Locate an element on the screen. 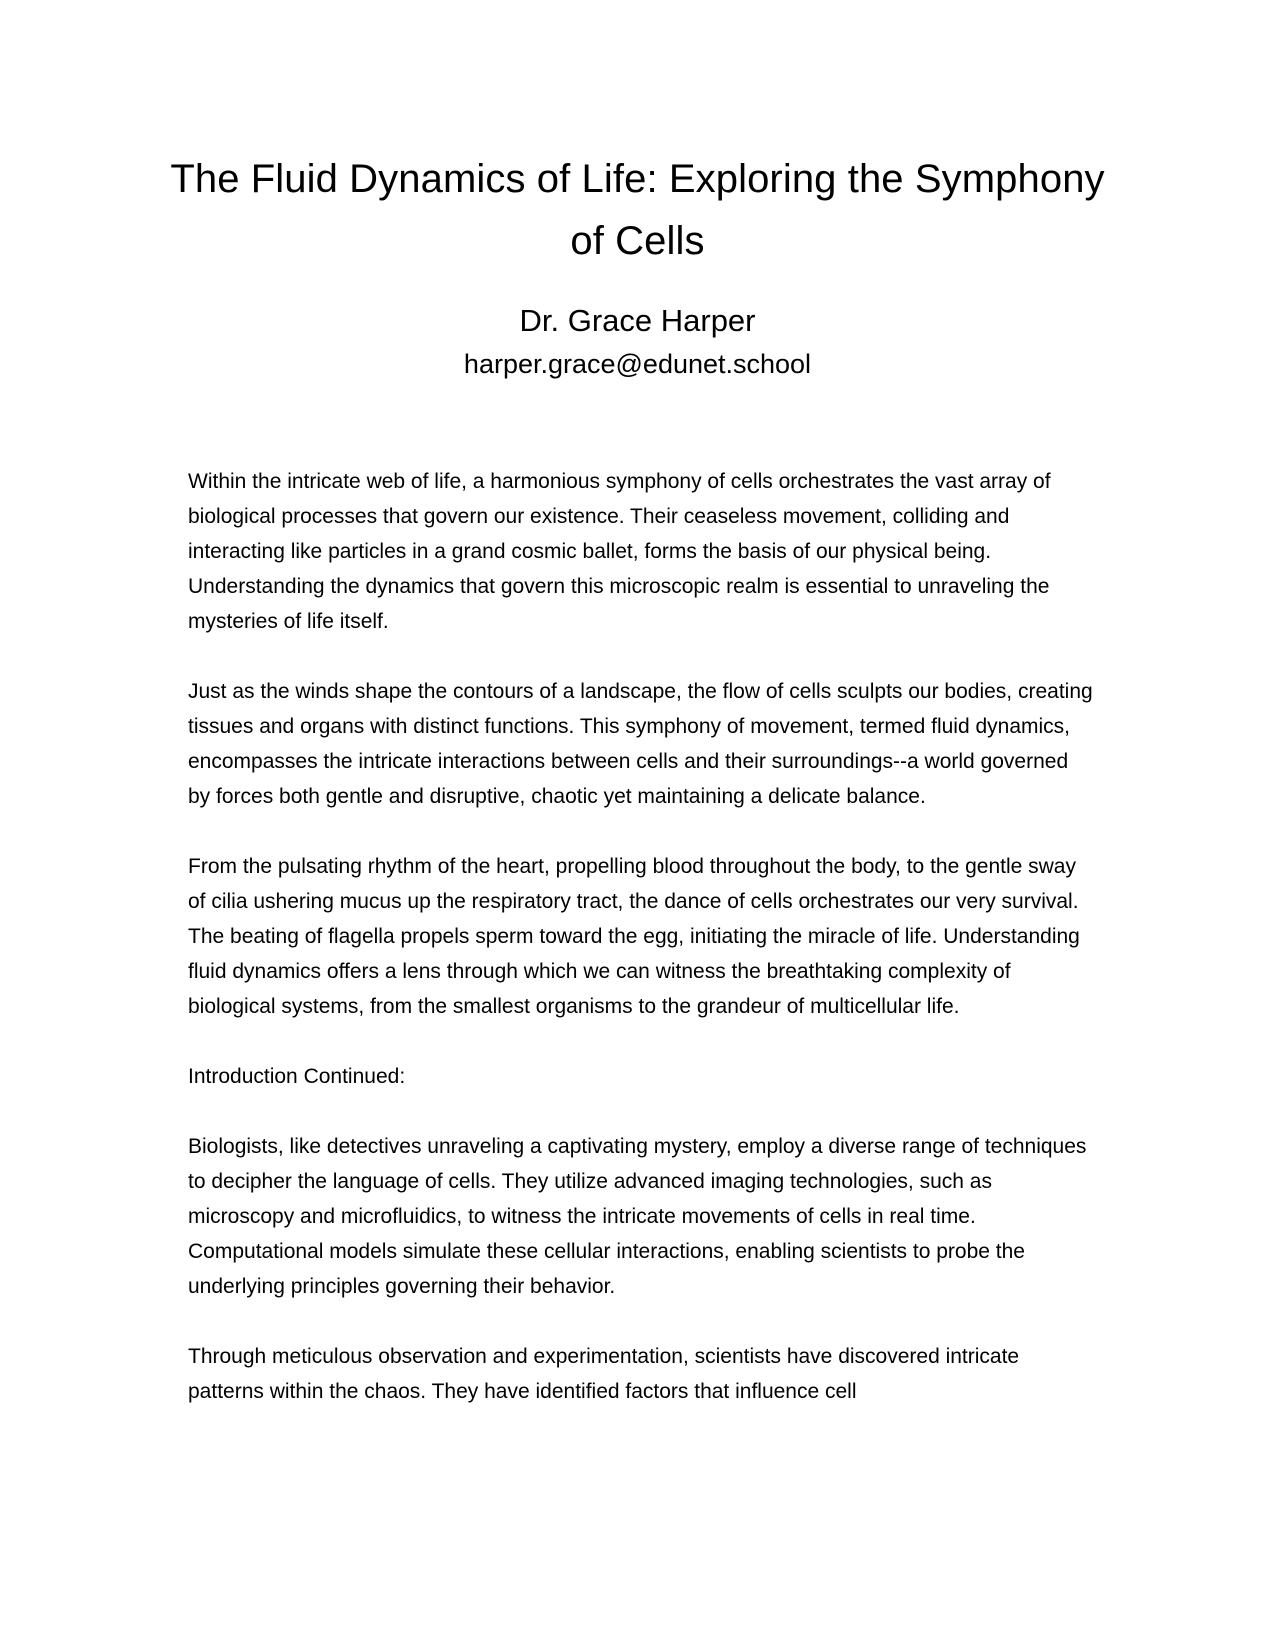 The image size is (1275, 1651). author-email: harper.grace@edunet.school is located at coordinates (637, 364).